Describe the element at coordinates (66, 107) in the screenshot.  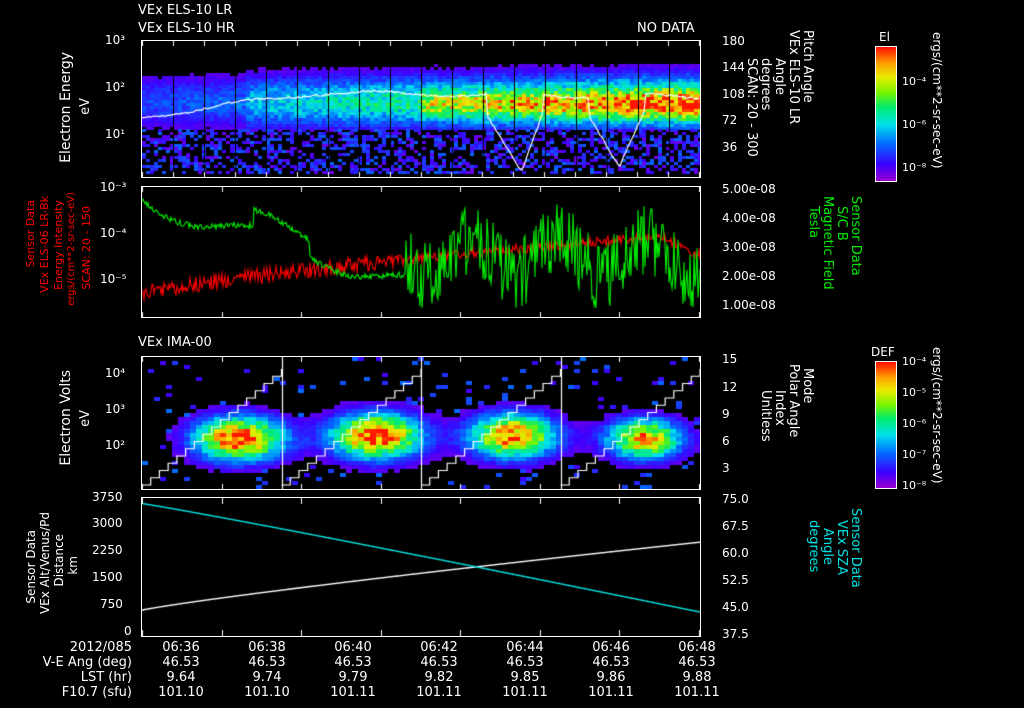
I see `panel1-ylabel-left-energy: Electron Energy` at that location.